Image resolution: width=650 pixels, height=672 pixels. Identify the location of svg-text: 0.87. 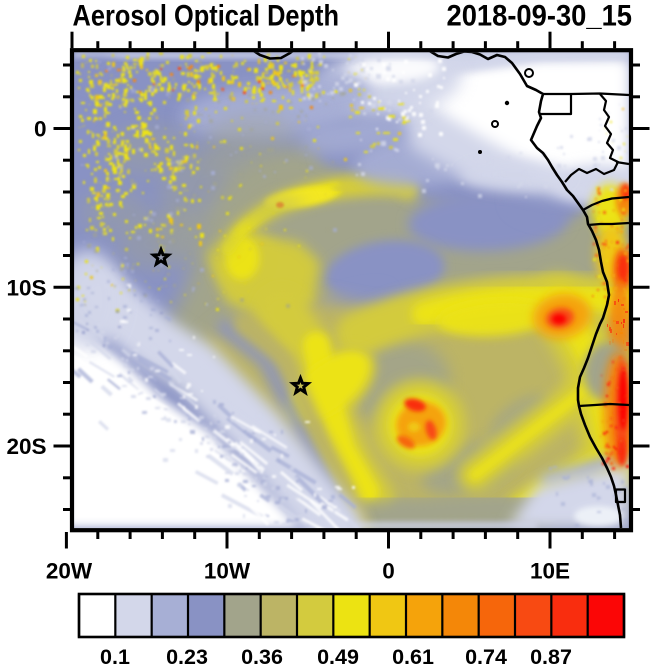
(551, 656).